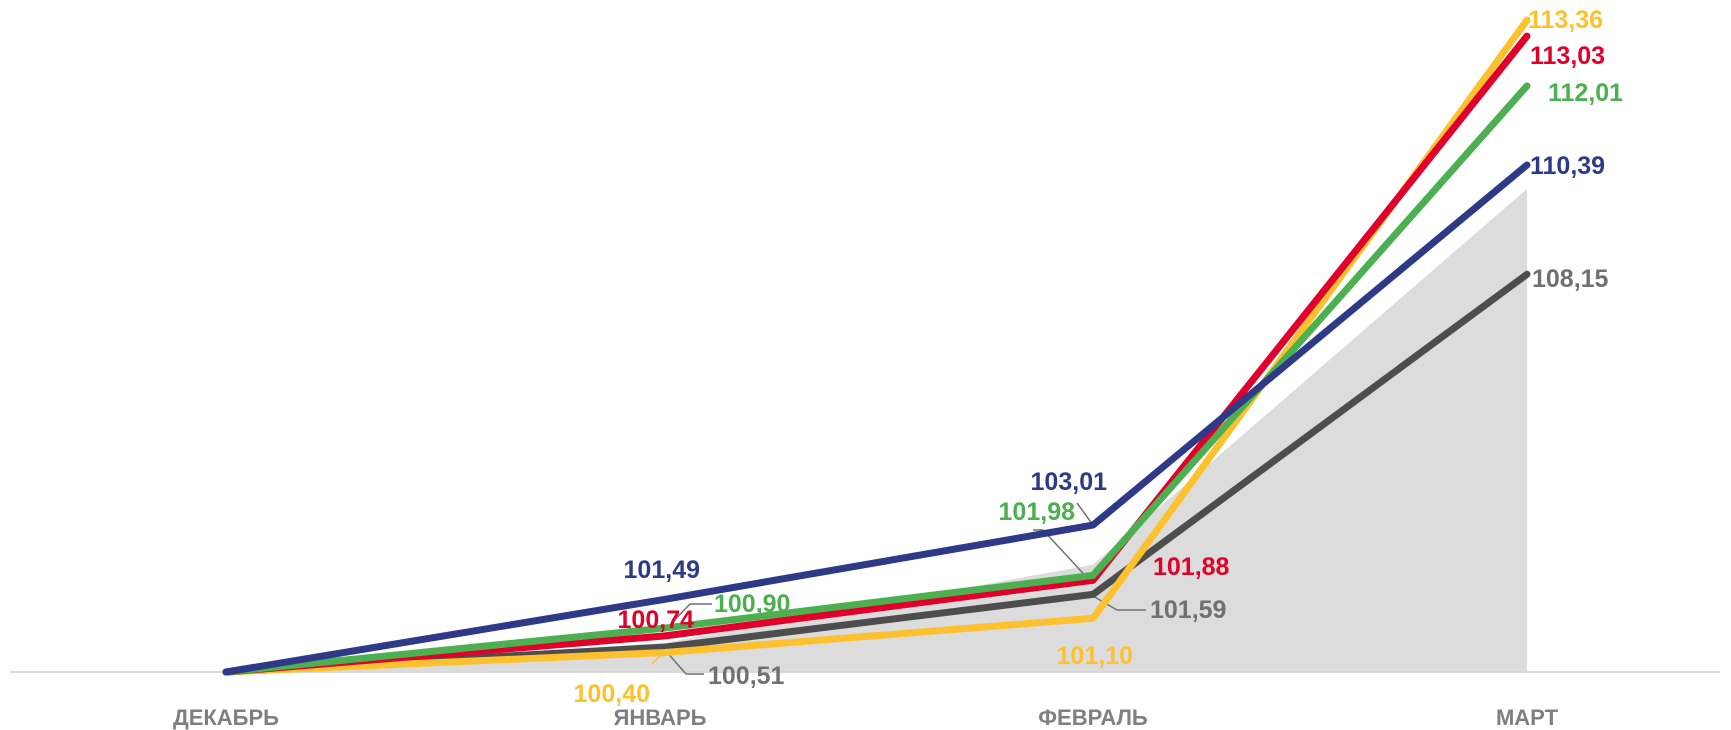 This screenshot has width=1731, height=730. What do you see at coordinates (752, 604) in the screenshot?
I see `data-label-s3-p1: 100,90` at bounding box center [752, 604].